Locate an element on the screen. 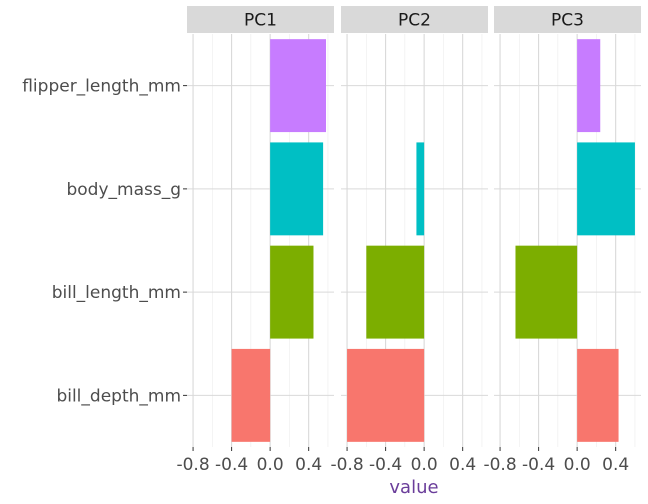 The image size is (648, 504). facet-label: PC3 is located at coordinates (567, 21).